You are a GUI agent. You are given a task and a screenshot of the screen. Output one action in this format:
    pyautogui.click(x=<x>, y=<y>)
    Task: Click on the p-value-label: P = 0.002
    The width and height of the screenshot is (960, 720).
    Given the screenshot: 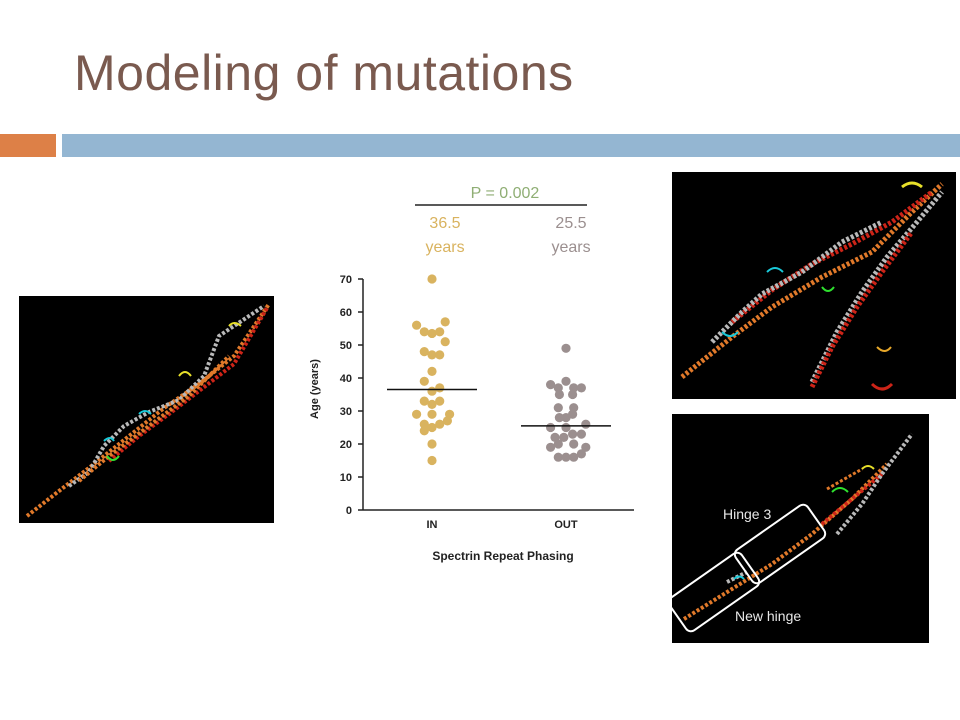 What is the action you would take?
    pyautogui.click(x=505, y=193)
    